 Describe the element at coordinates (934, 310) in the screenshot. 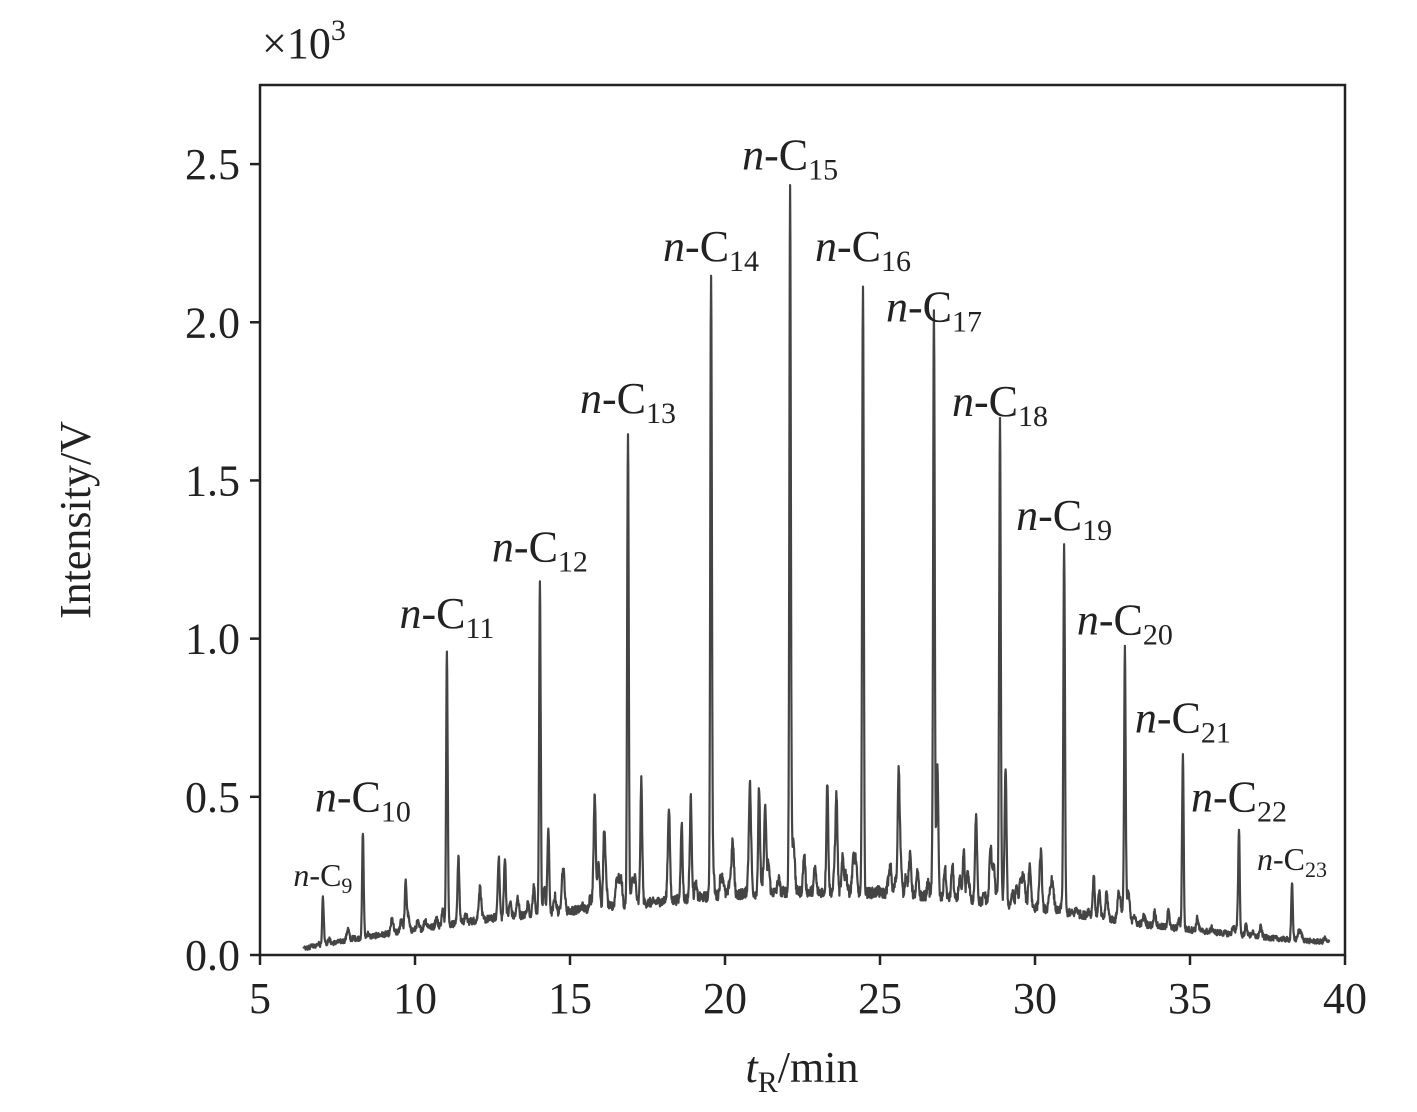

I see `peak-label: n-C17` at that location.